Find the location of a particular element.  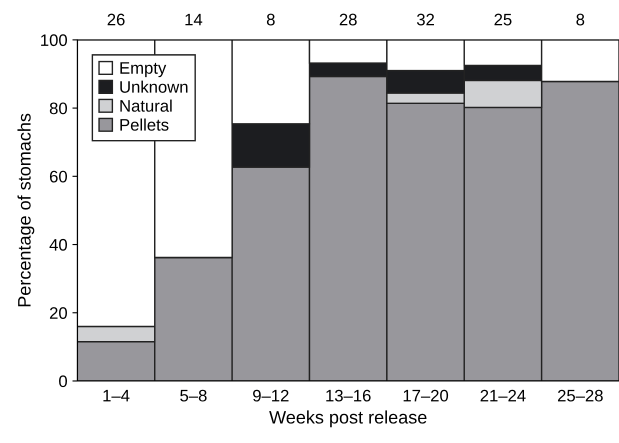

y-tick-label: 80 is located at coordinates (59, 108).